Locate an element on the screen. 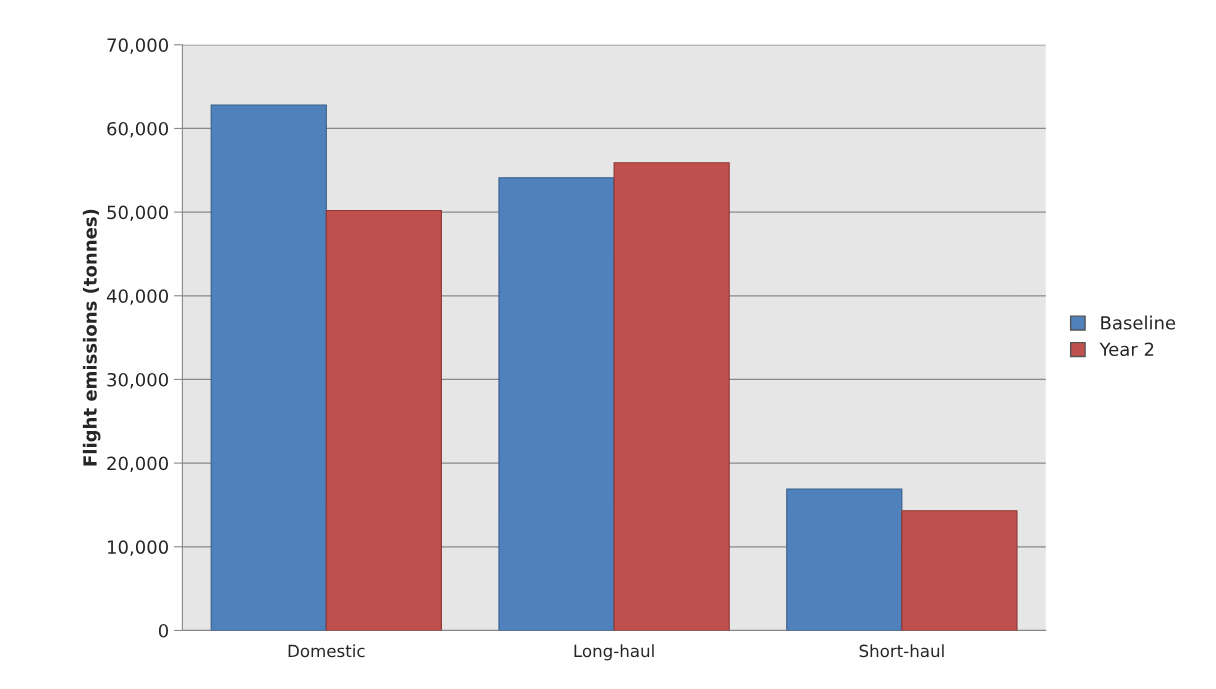 Image resolution: width=1216 pixels, height=689 pixels. legend-label: Baseline is located at coordinates (1138, 322).